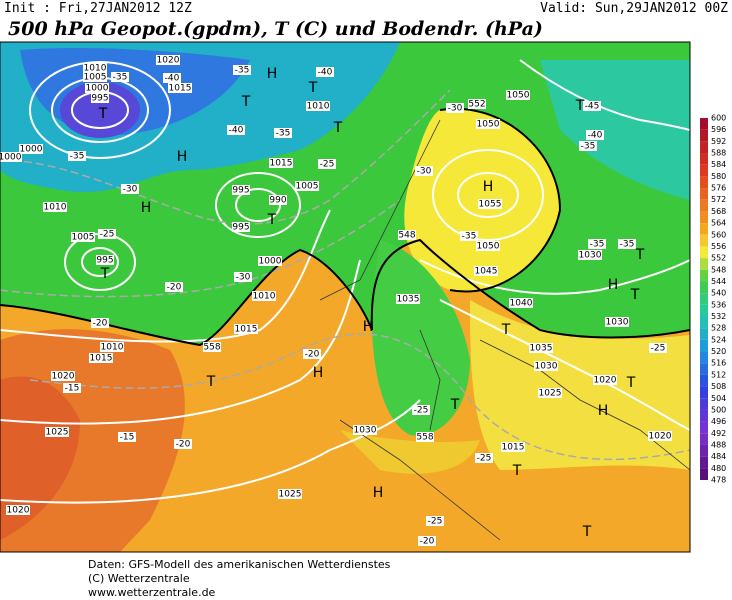 This screenshot has height=600, width=732. Describe the element at coordinates (718, 386) in the screenshot. I see `color-scale-label: 508` at that location.